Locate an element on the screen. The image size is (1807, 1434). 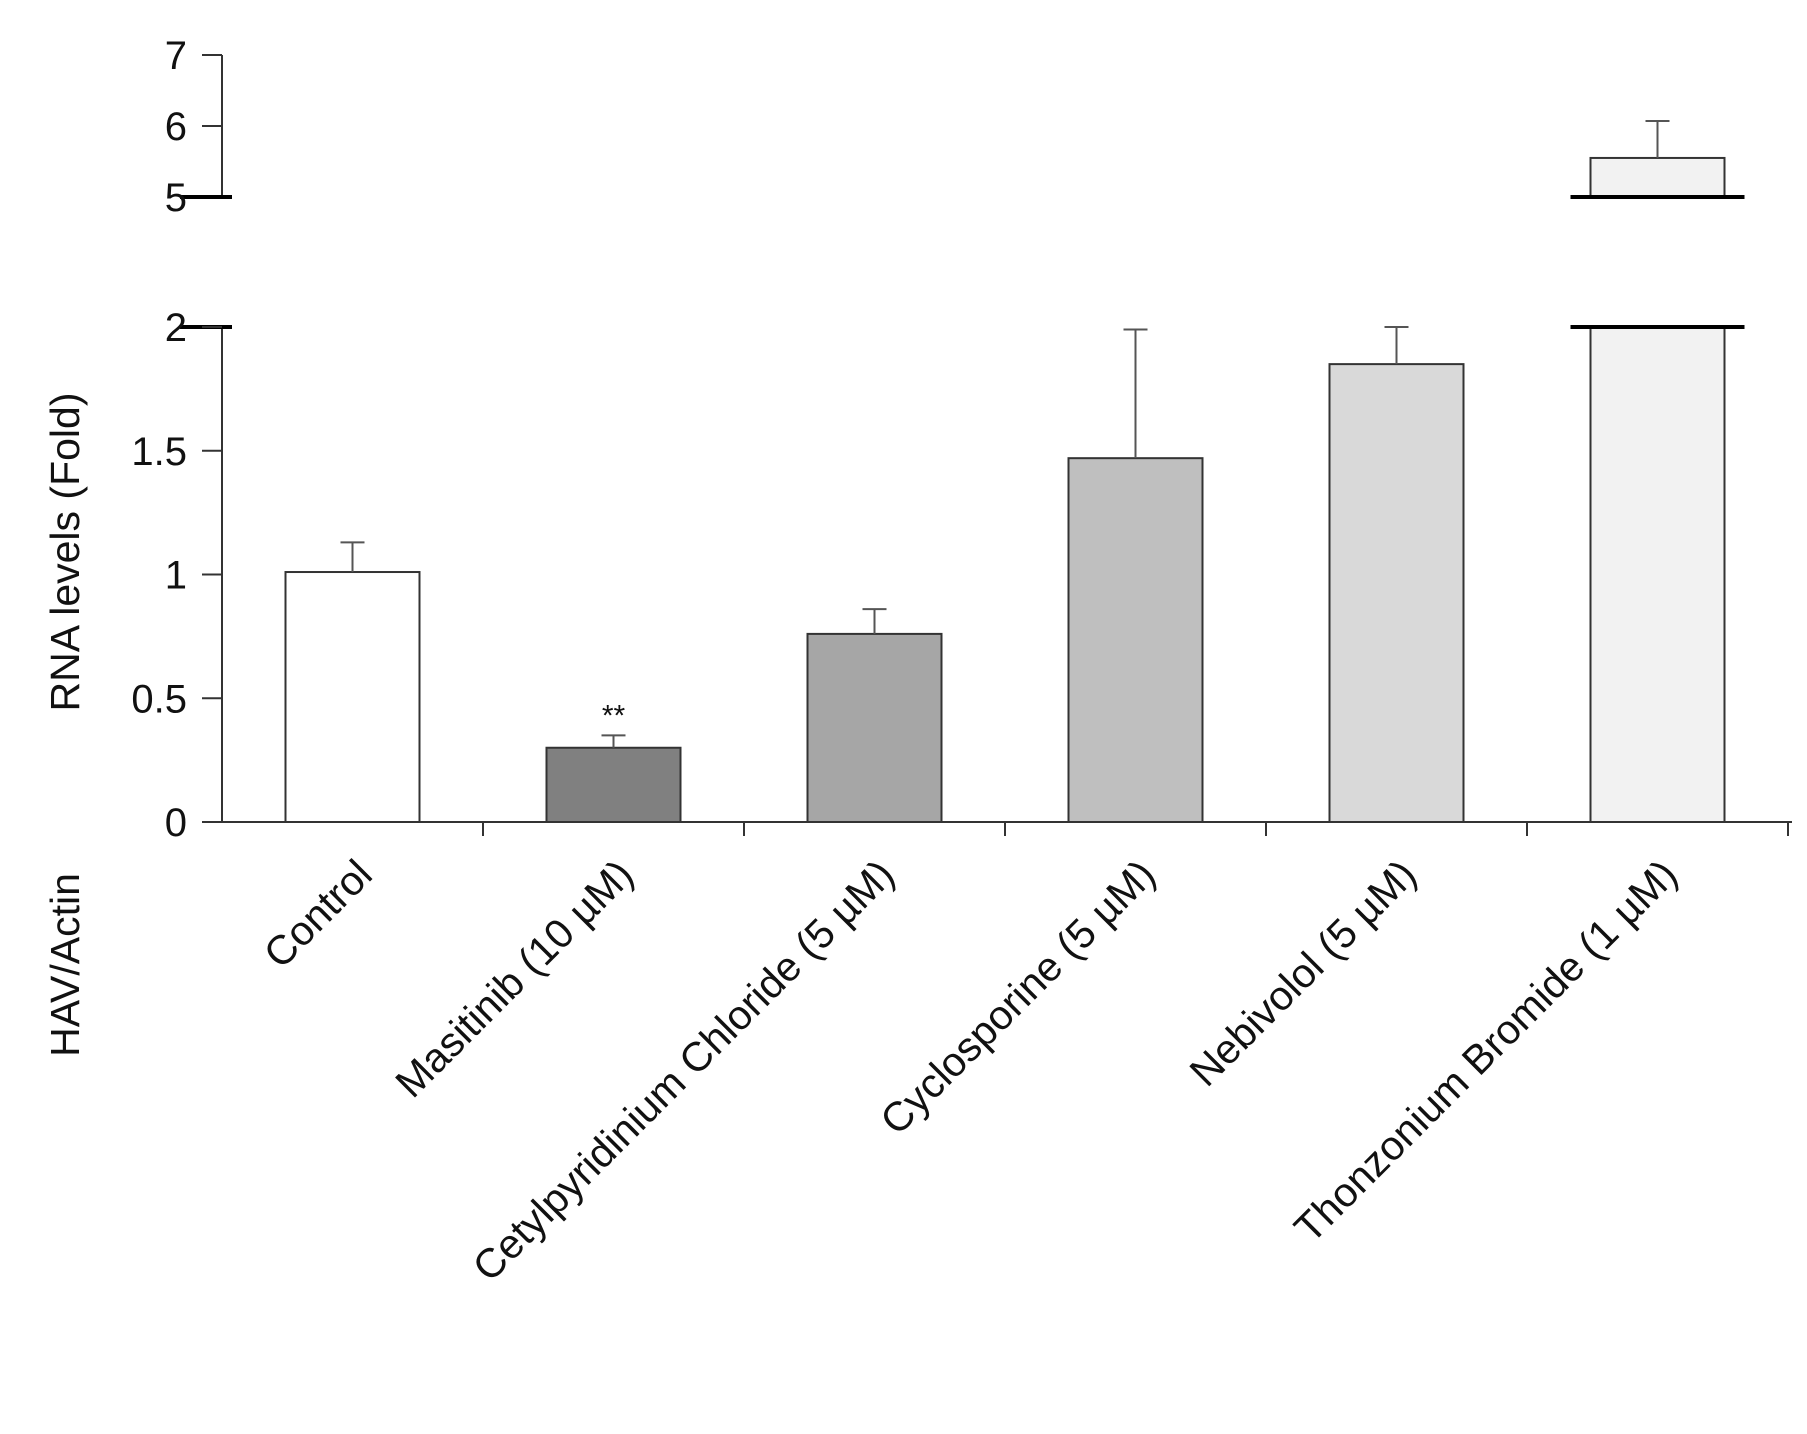
y-tick-label: 1 is located at coordinates (176, 576).